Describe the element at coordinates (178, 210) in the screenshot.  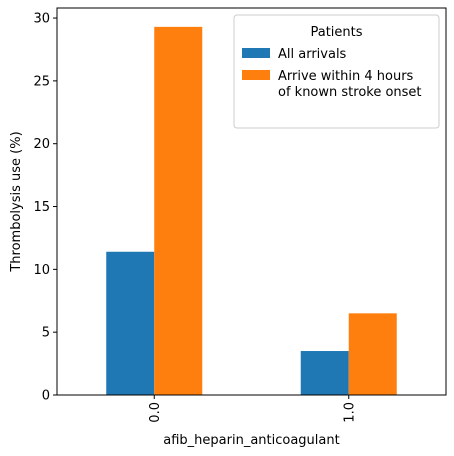
I see `bar-series-2-0.0` at that location.